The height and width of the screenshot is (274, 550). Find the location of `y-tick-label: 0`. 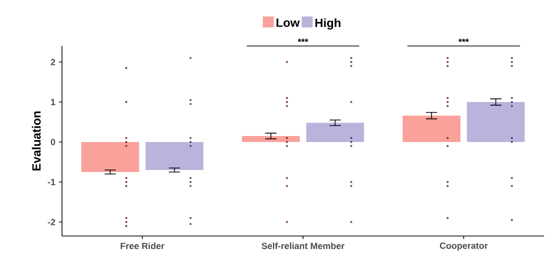

y-tick-label: 0 is located at coordinates (53, 142).